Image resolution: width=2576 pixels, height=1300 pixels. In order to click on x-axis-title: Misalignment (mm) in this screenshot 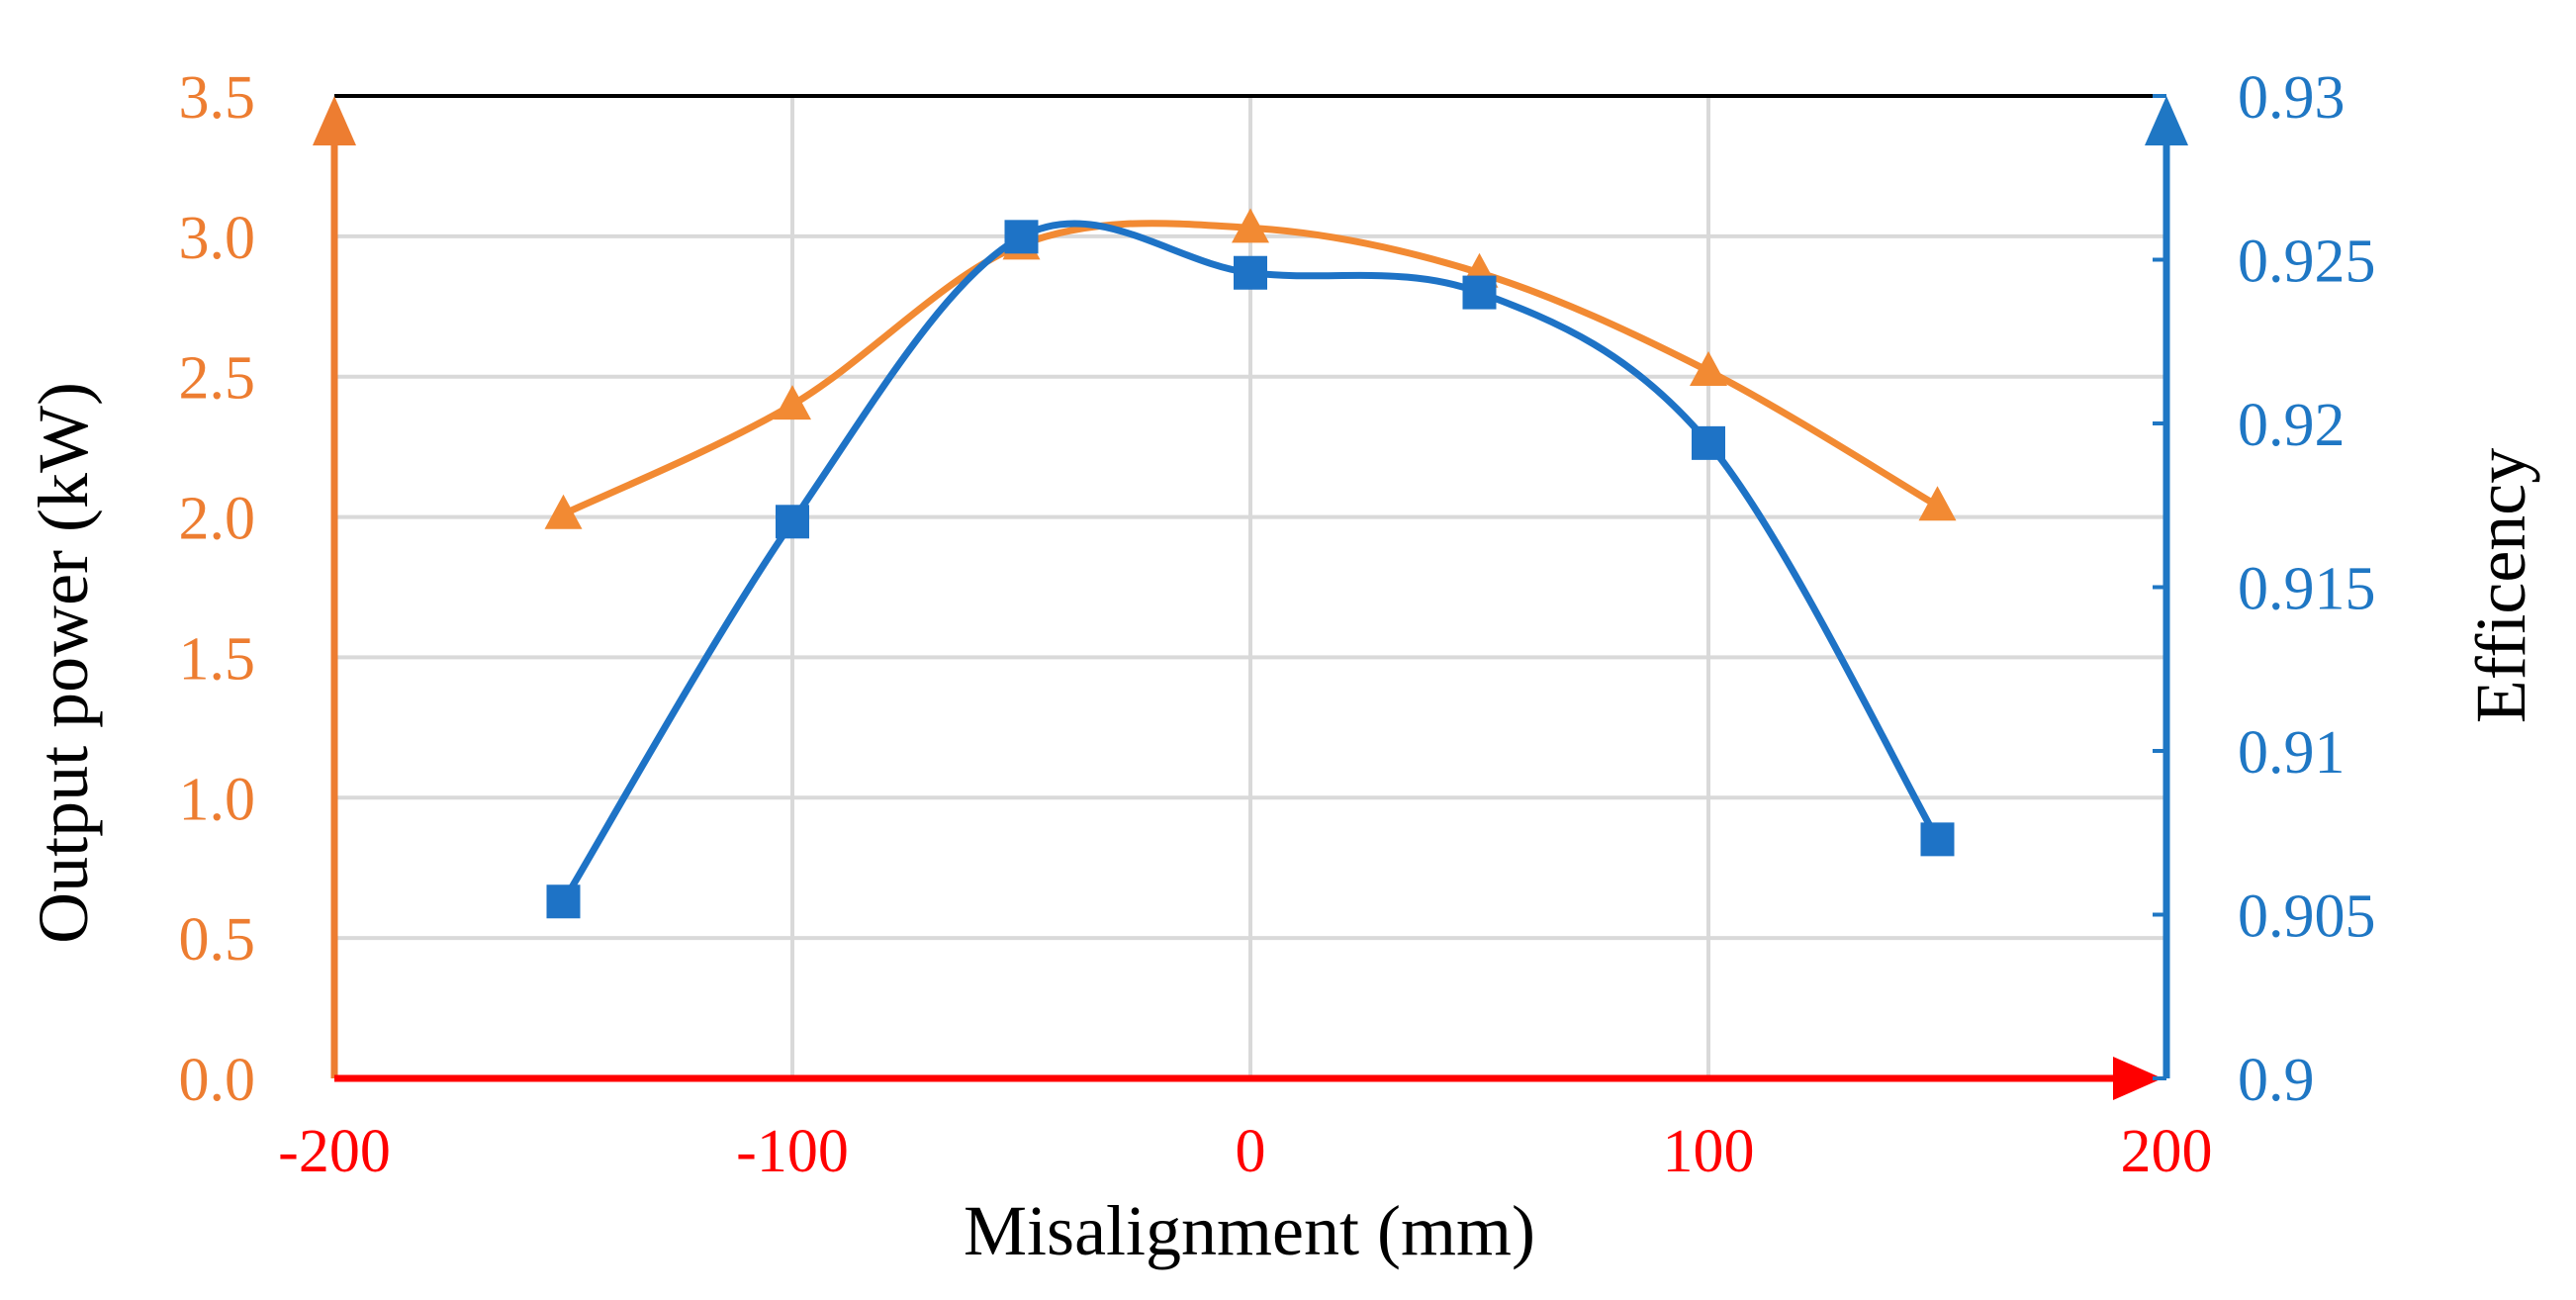, I will do `click(1249, 1230)`.